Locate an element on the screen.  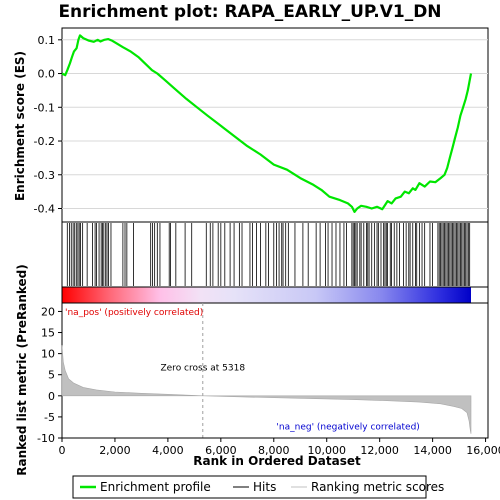
metric-y-tick-label: -5 is located at coordinates (49, 417).